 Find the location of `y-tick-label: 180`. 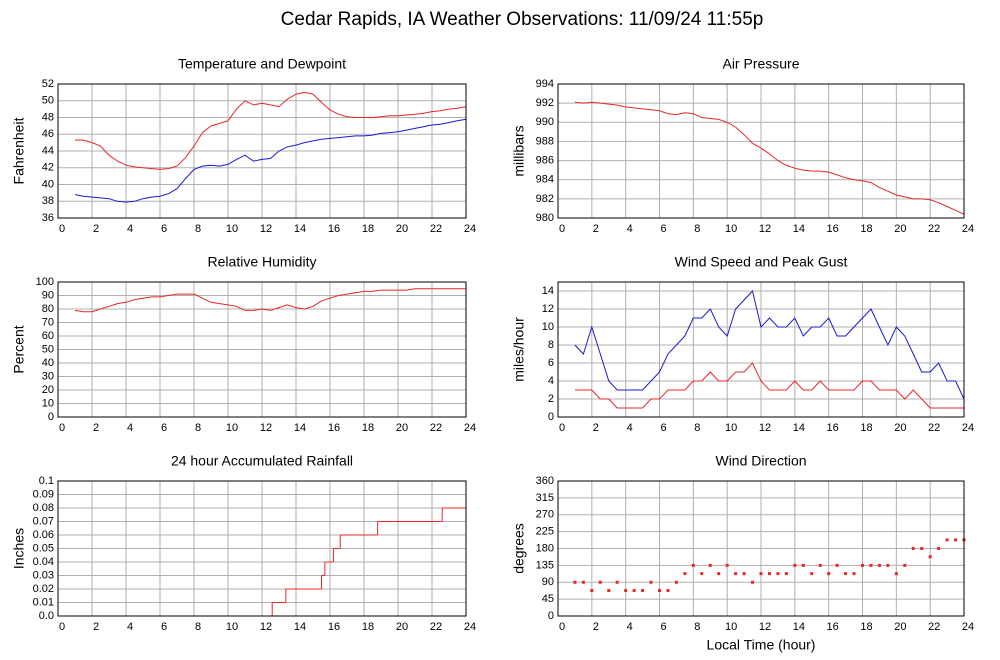

y-tick-label: 180 is located at coordinates (545, 548).